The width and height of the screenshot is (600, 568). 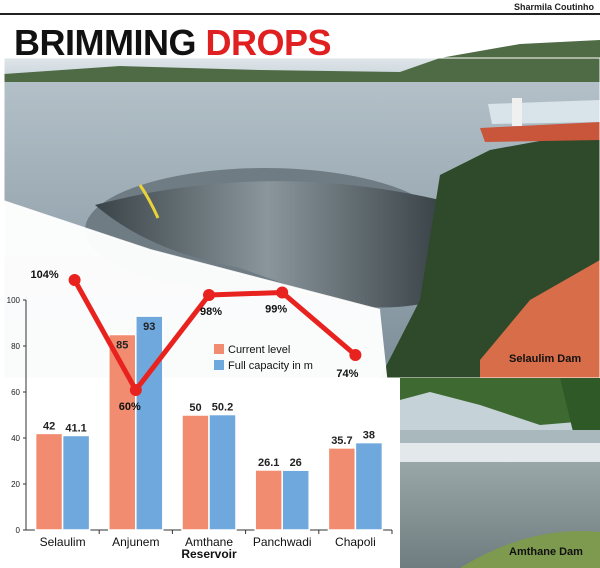 What do you see at coordinates (300, 14) in the screenshot?
I see `header-rule` at bounding box center [300, 14].